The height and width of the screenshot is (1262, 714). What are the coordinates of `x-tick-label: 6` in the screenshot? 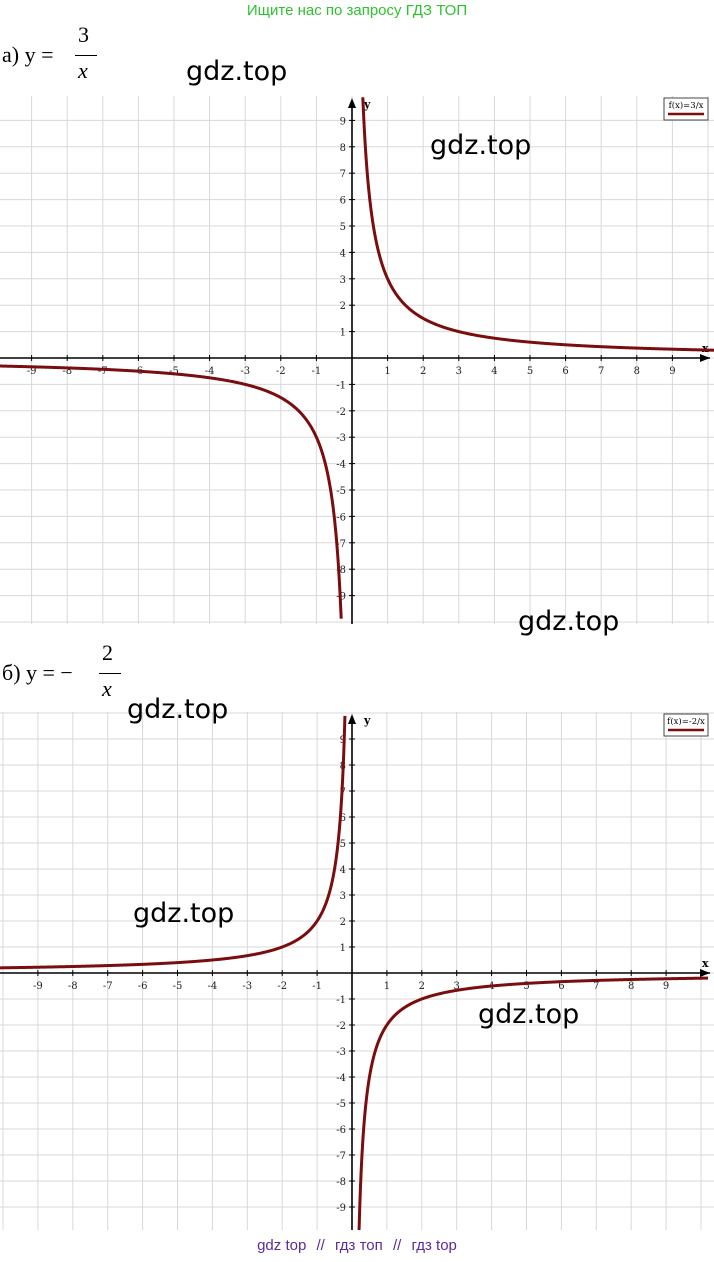 It's located at (561, 986).